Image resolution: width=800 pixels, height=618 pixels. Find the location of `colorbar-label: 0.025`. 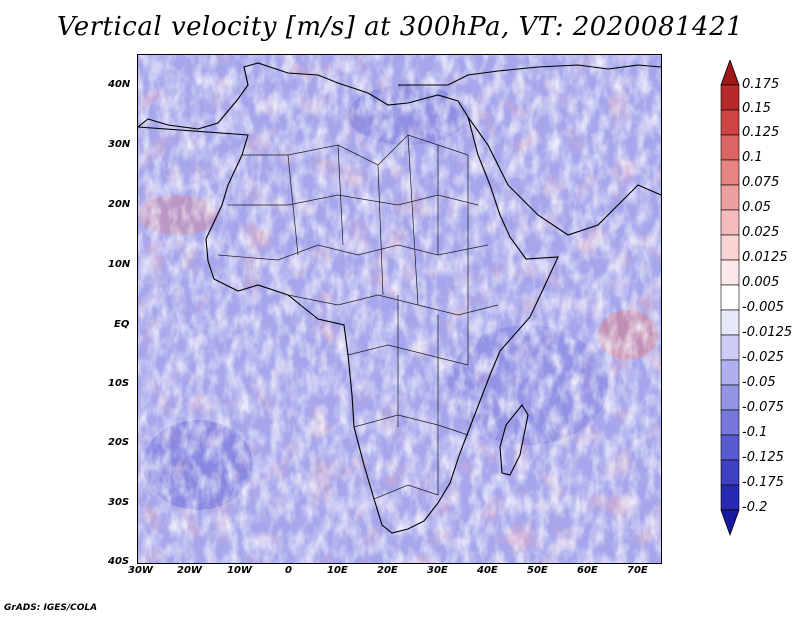

colorbar-label: 0.025 is located at coordinates (761, 232).